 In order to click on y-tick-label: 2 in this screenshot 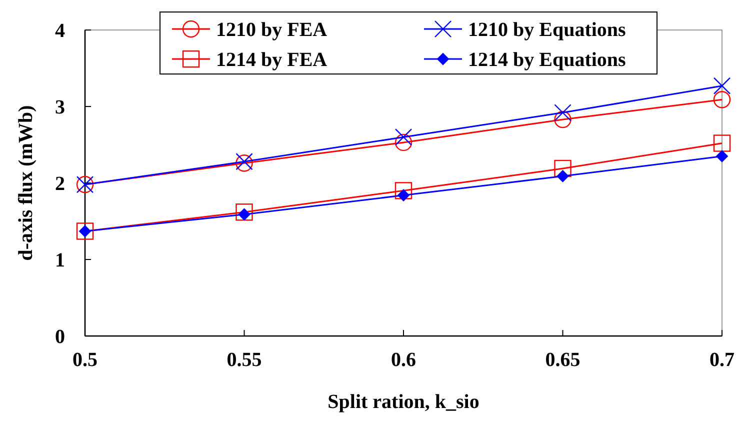, I will do `click(60, 184)`.